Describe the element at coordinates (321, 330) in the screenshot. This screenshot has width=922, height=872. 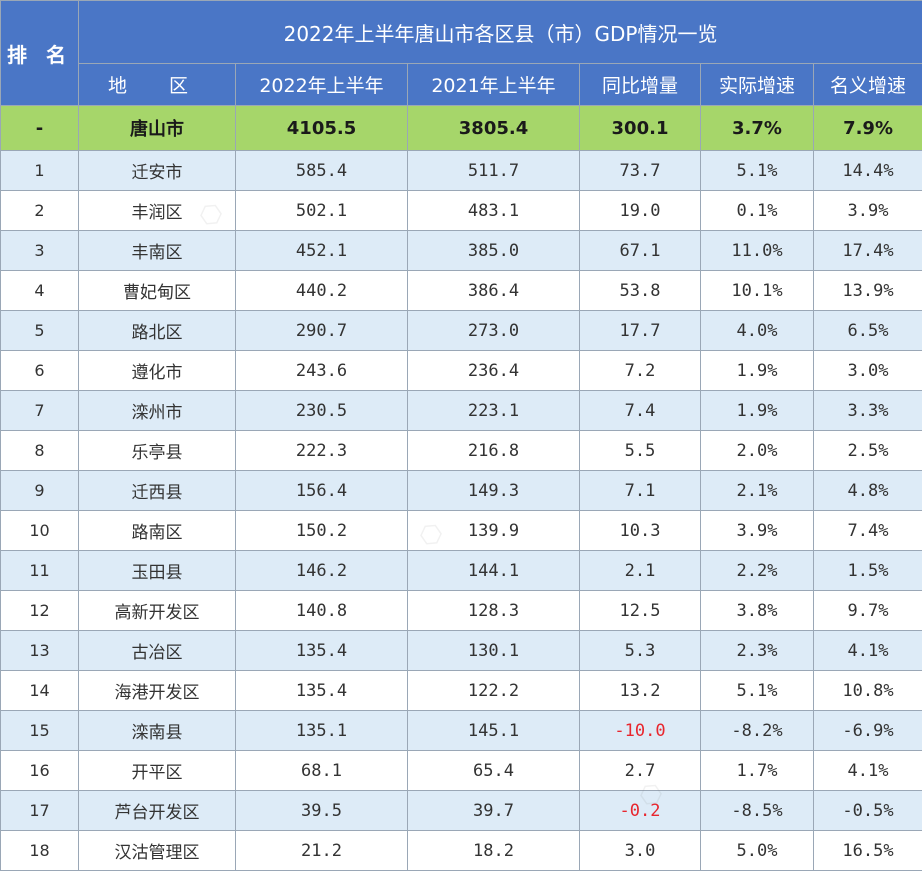
I see `row-gdp-2022: 290.7` at that location.